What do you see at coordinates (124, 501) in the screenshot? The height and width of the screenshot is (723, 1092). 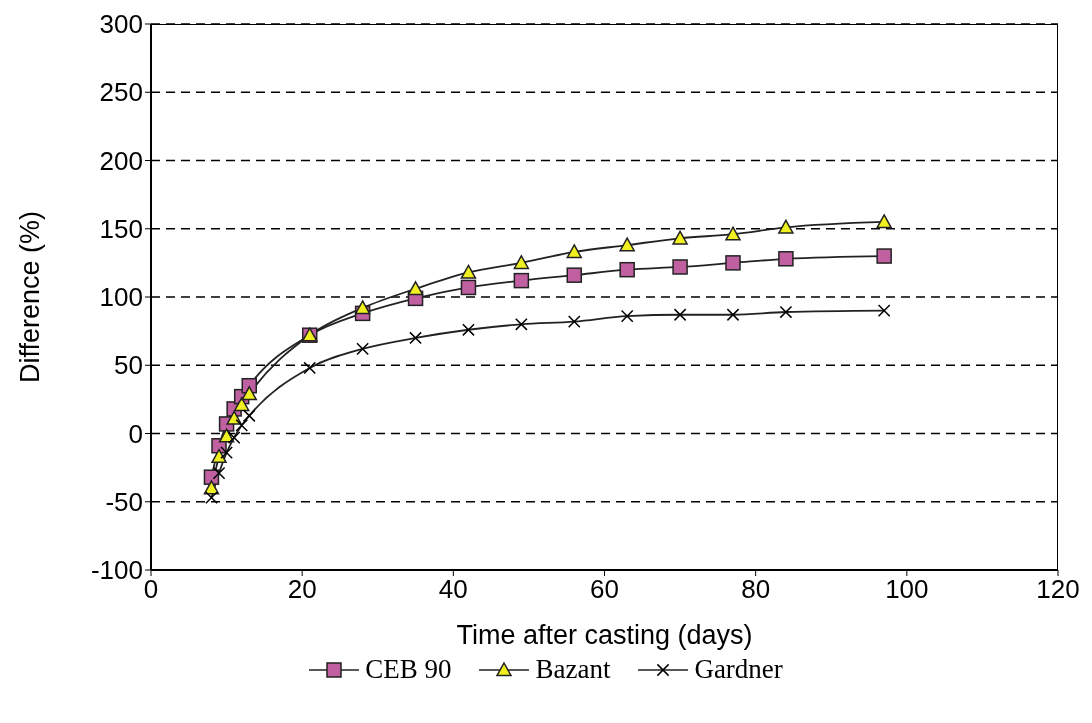 I see `y-tick-label: -50` at bounding box center [124, 501].